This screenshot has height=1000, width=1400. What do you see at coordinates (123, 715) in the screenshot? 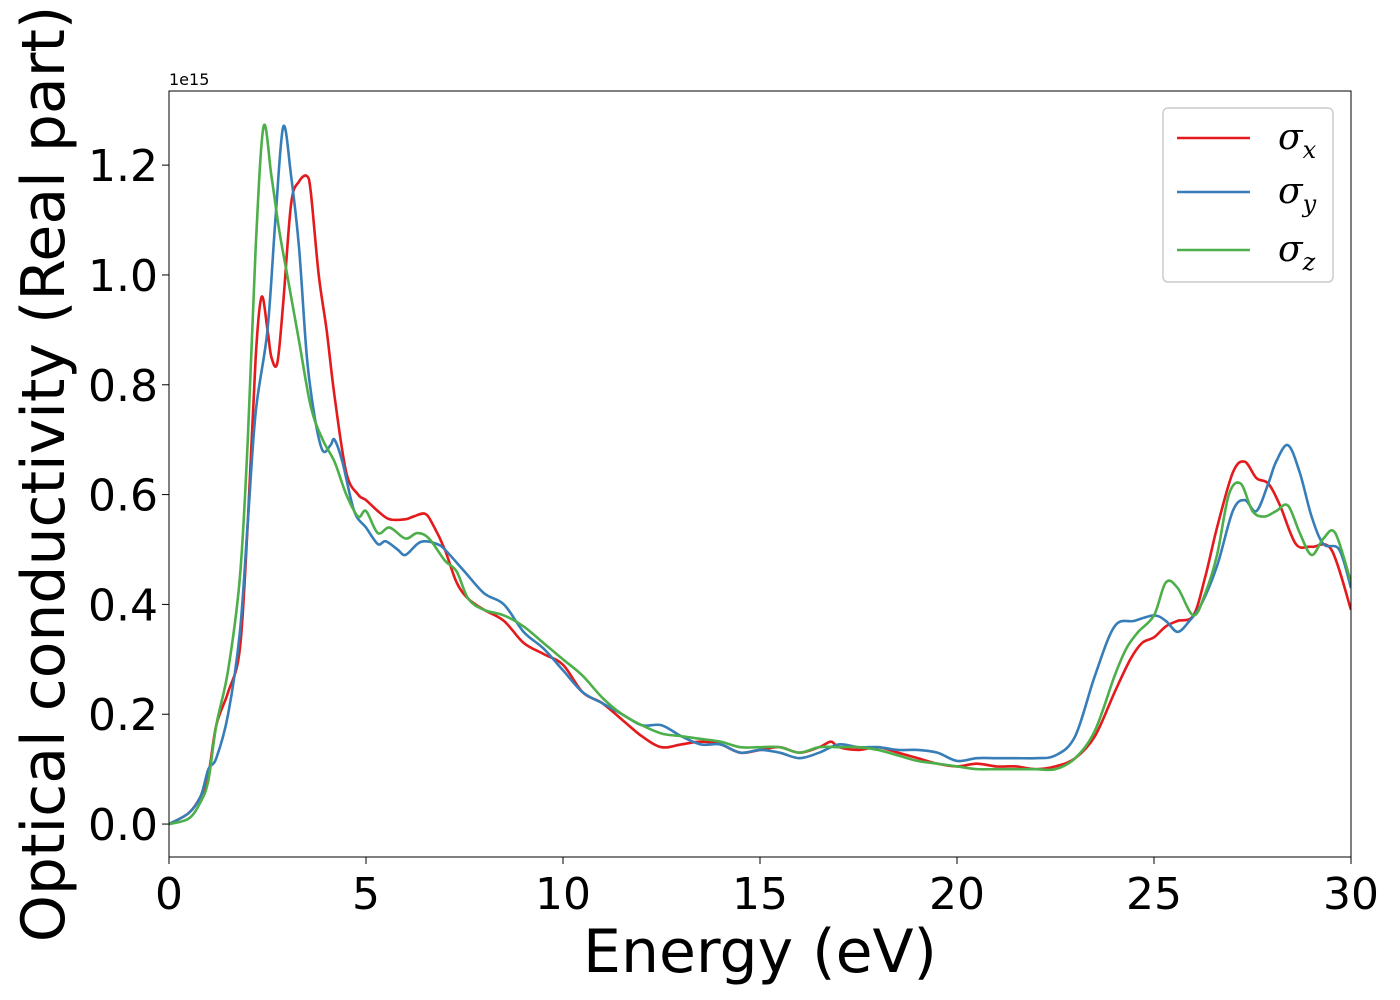
I see `y-tick-label: 0.2` at bounding box center [123, 715].